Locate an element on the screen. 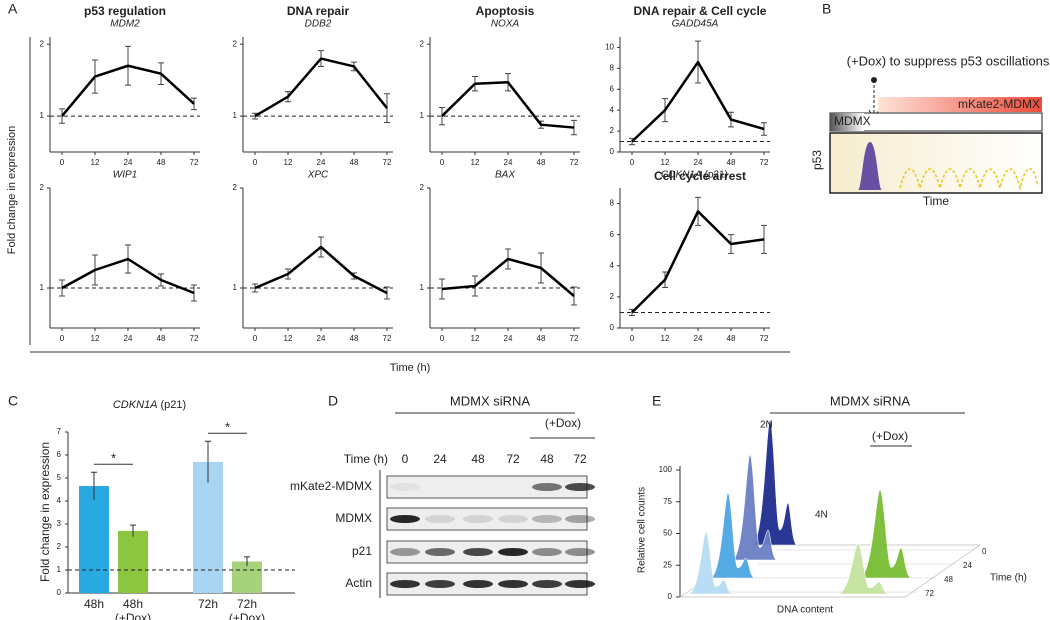  y-axis-label: Relative cell counts is located at coordinates (642, 530).